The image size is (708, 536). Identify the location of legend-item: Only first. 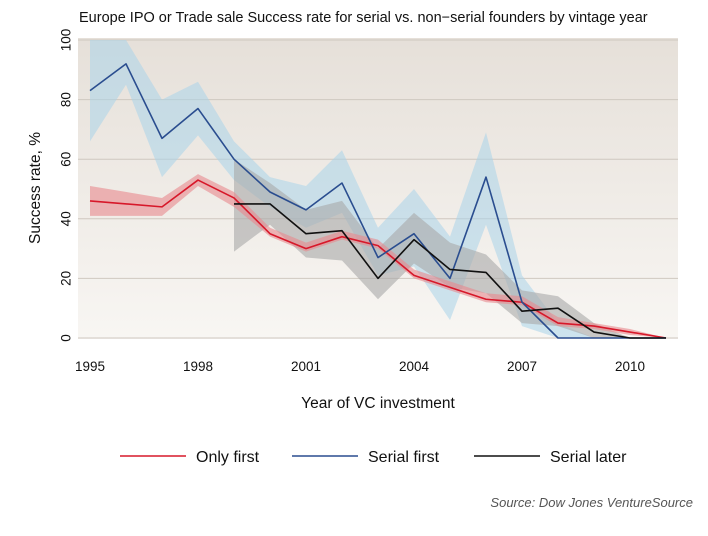
(190, 457).